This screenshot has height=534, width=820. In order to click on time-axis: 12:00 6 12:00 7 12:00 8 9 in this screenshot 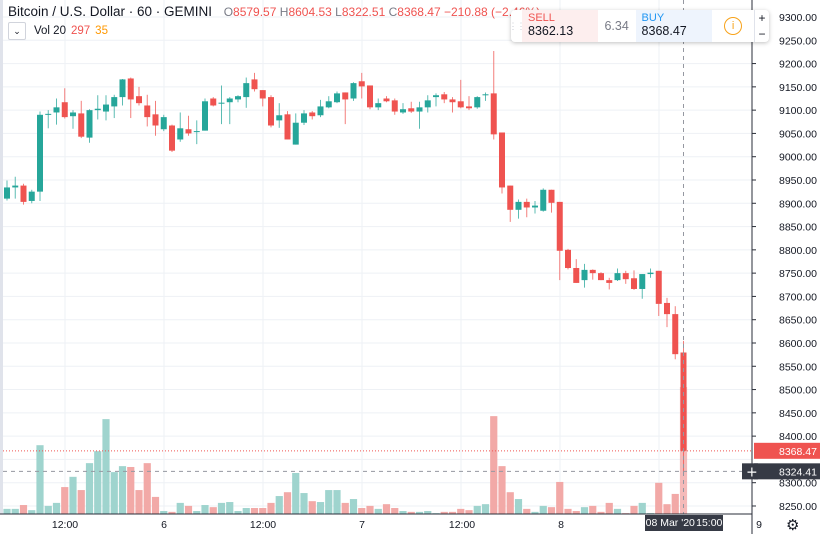, I will do `click(381, 522)`.